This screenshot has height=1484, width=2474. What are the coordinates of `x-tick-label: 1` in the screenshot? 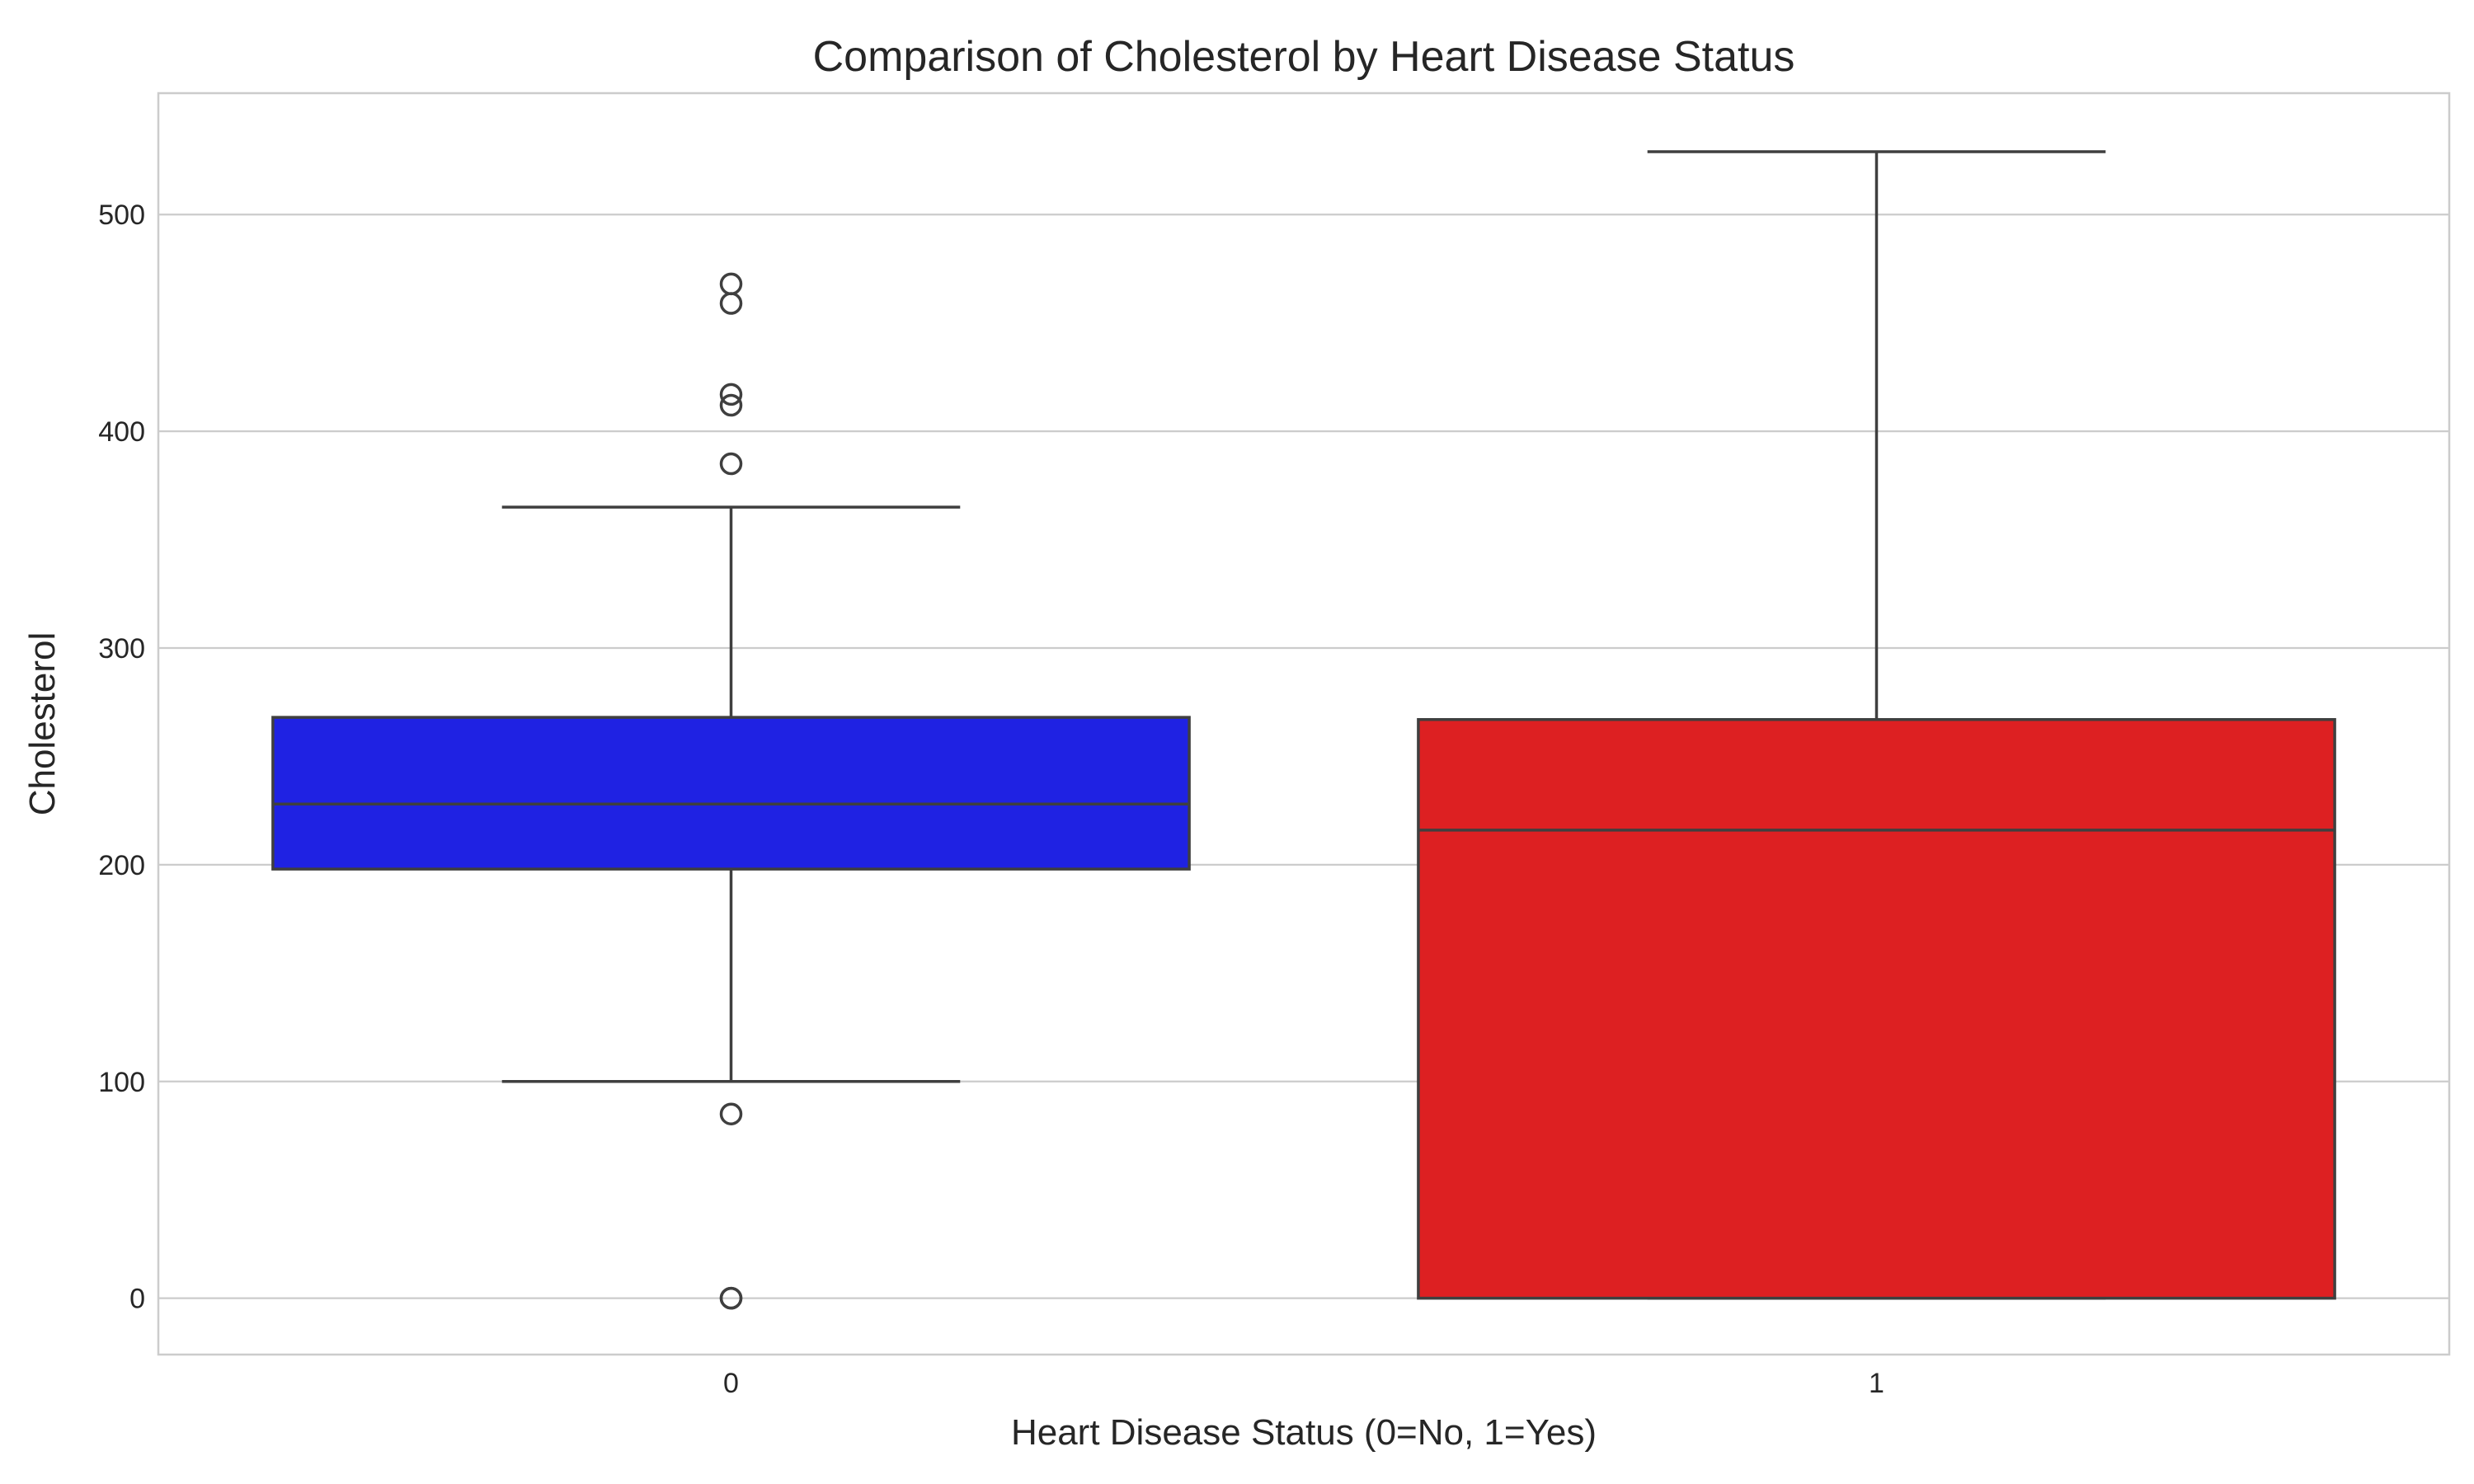 It's located at (1876, 1383).